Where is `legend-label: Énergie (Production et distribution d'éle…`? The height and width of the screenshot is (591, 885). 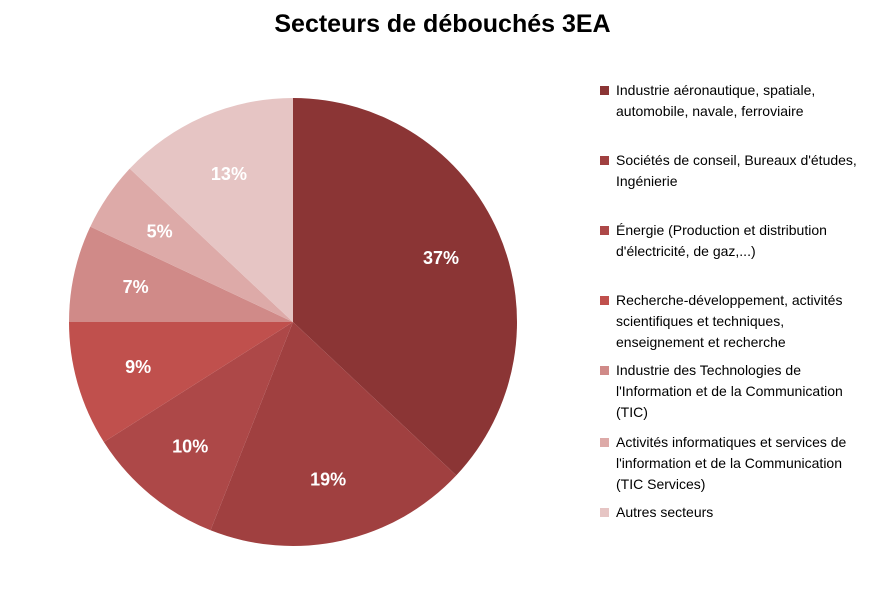 legend-label: Énergie (Production et distribution d'éle… is located at coordinates (721, 240).